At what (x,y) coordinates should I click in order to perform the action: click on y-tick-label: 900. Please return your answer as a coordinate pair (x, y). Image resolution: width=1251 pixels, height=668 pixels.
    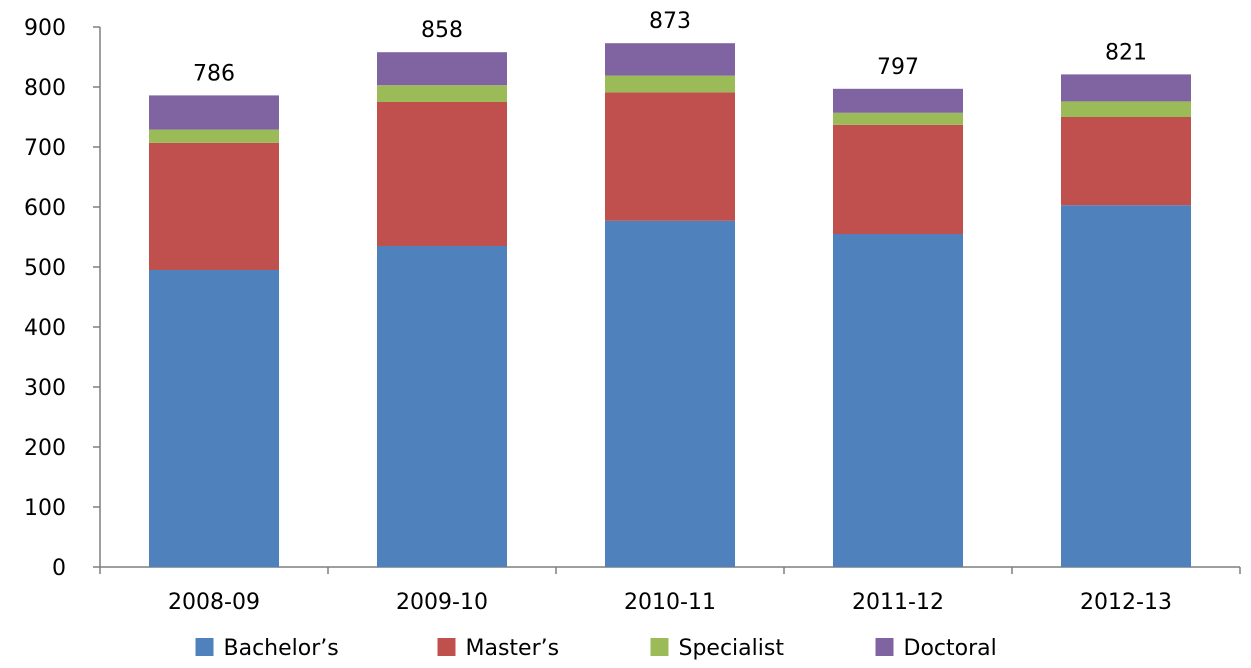
    Looking at the image, I should click on (45, 28).